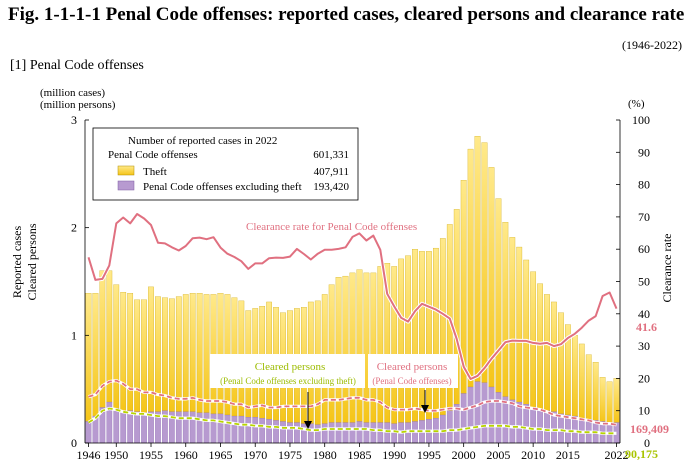 The width and height of the screenshot is (690, 475). What do you see at coordinates (574, 376) in the screenshot?
I see `bar-theft-2016` at bounding box center [574, 376].